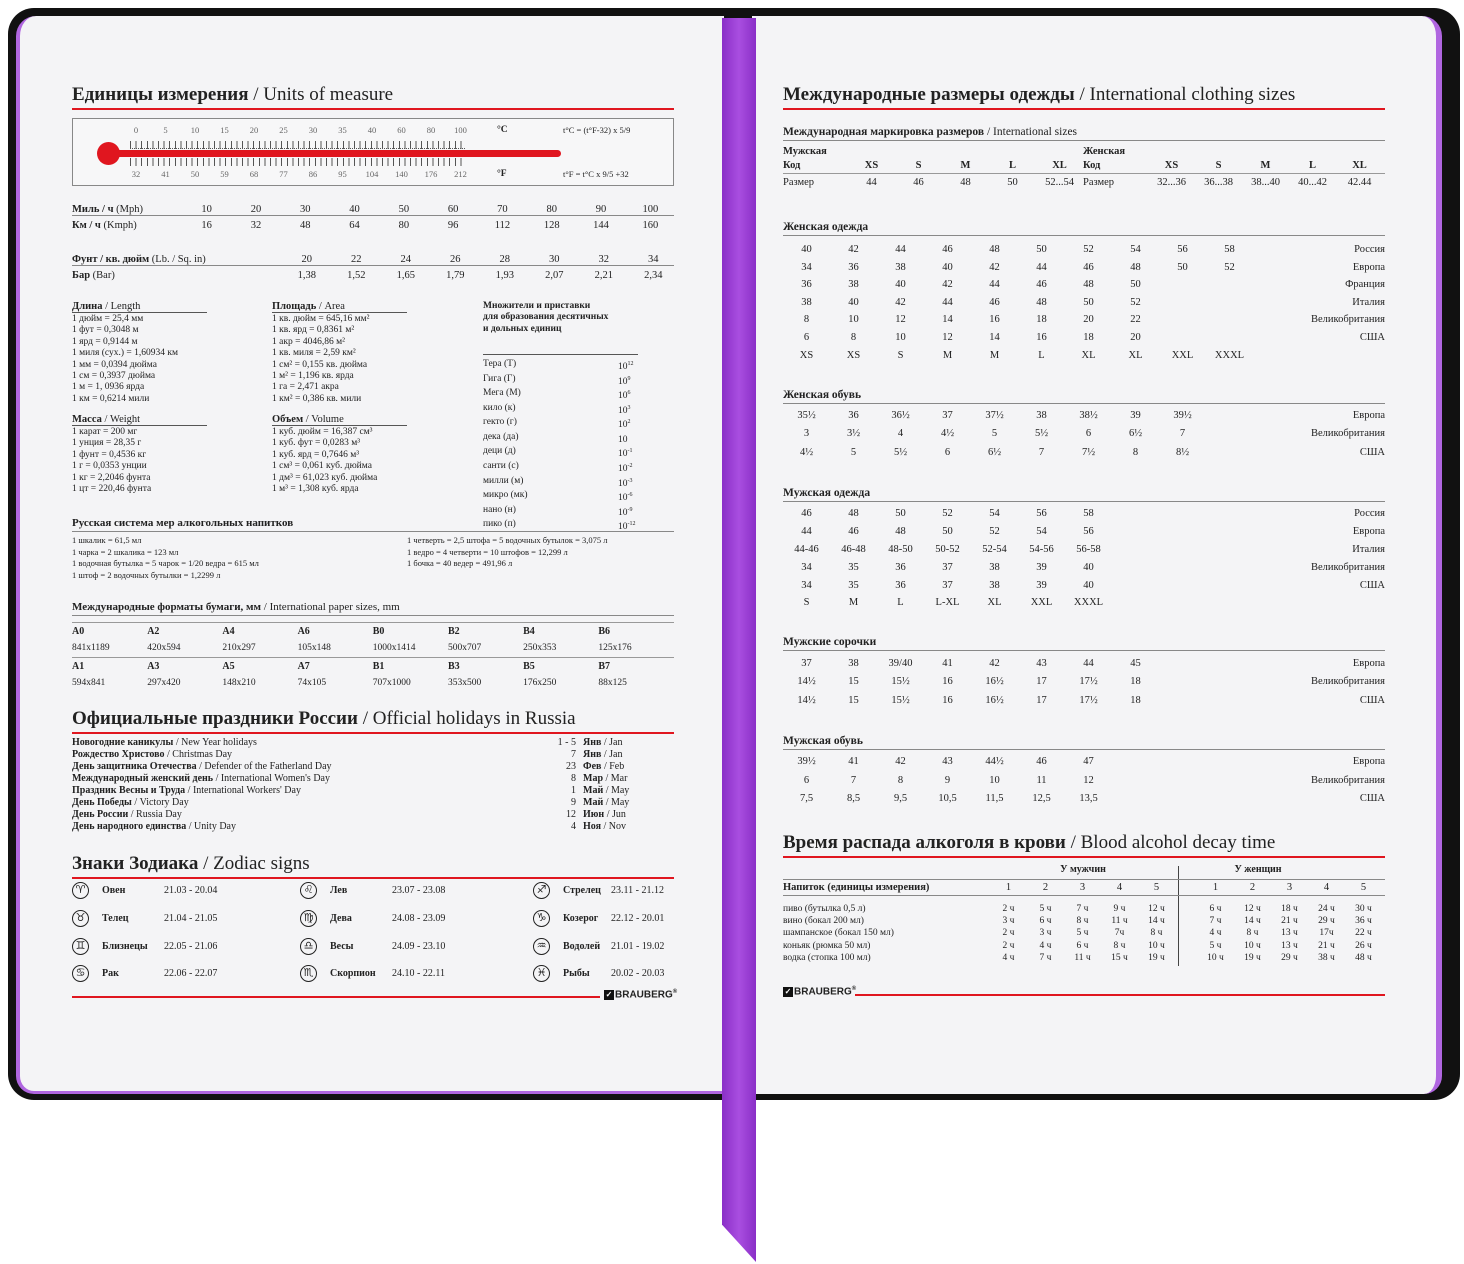 The width and height of the screenshot is (1464, 1264). What do you see at coordinates (455, 259) in the screenshot?
I see `pressure-value: 26` at bounding box center [455, 259].